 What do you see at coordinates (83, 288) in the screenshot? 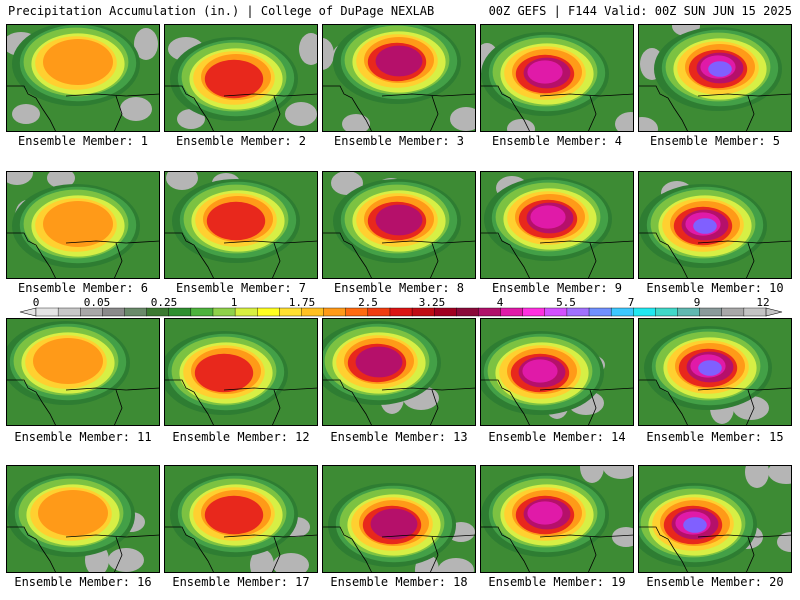
I see `ensemble-member-label: Ensemble Member: 6` at bounding box center [83, 288].